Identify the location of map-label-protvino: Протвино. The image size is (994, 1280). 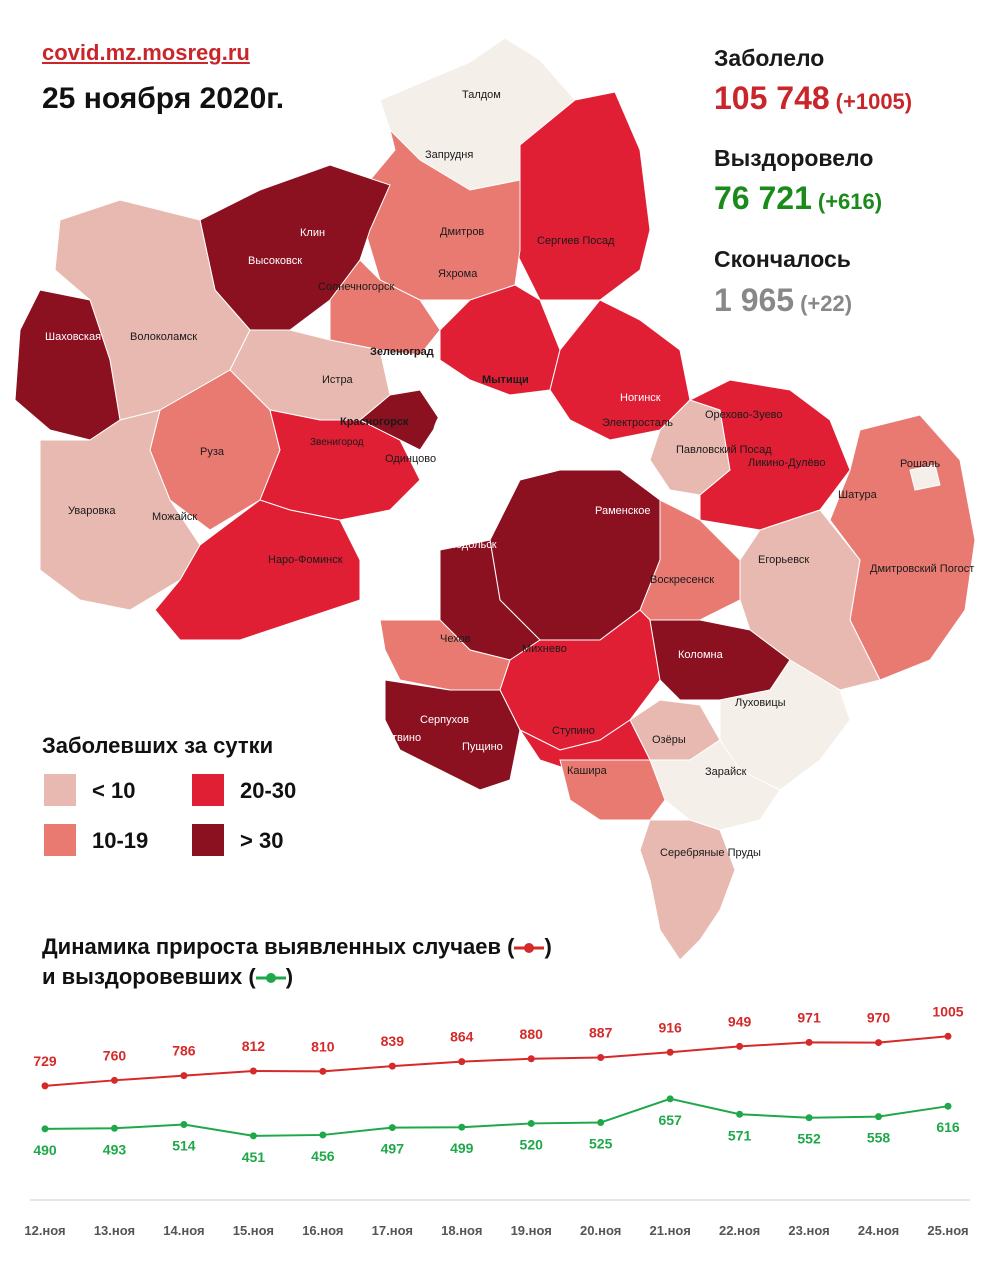
(396, 738).